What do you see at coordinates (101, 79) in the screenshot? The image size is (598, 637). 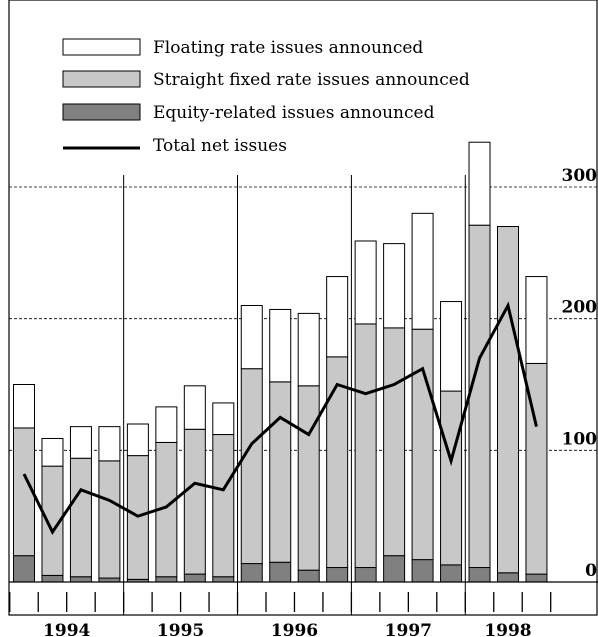 I see `legend-swatch-fixed` at bounding box center [101, 79].